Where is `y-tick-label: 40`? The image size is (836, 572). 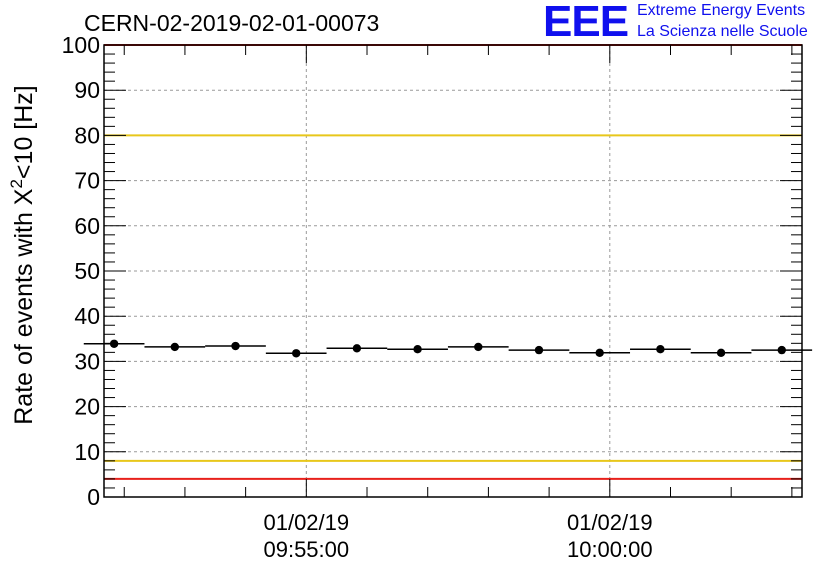
y-tick-label: 40 is located at coordinates (87, 316).